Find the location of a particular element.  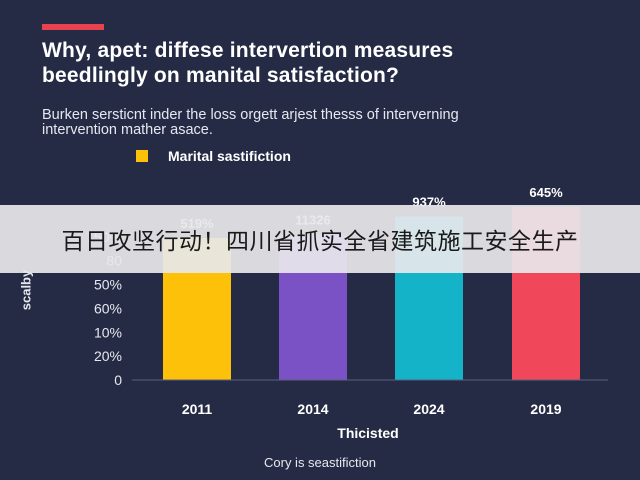

y-tick-label: 0 is located at coordinates (118, 380).